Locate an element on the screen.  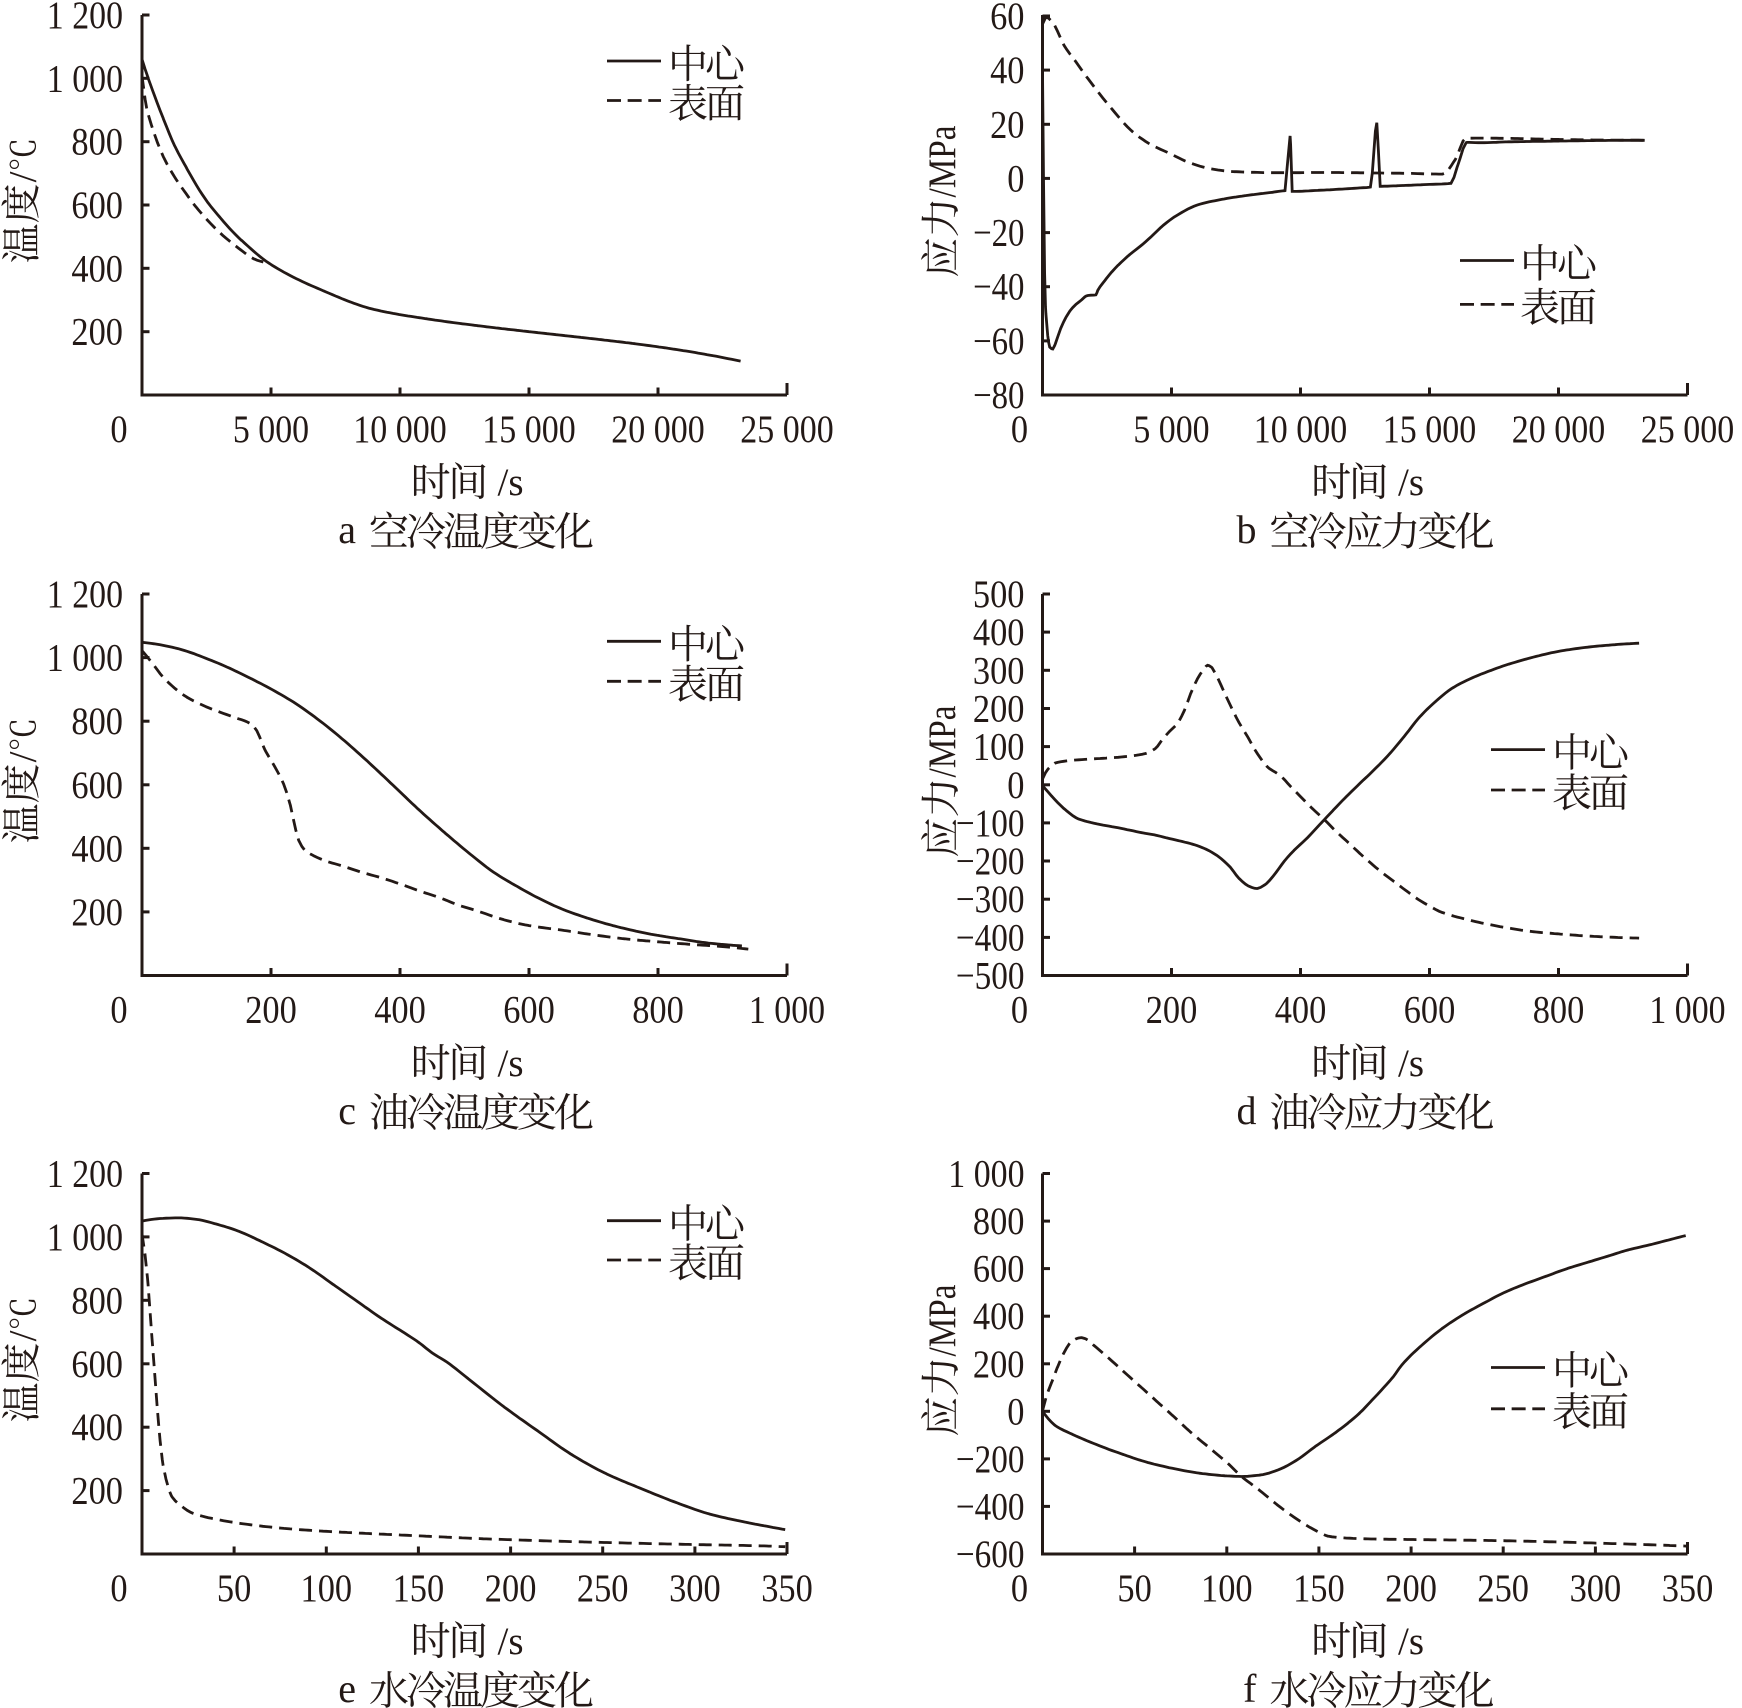
svg-text: d is located at coordinates (1247, 1110).